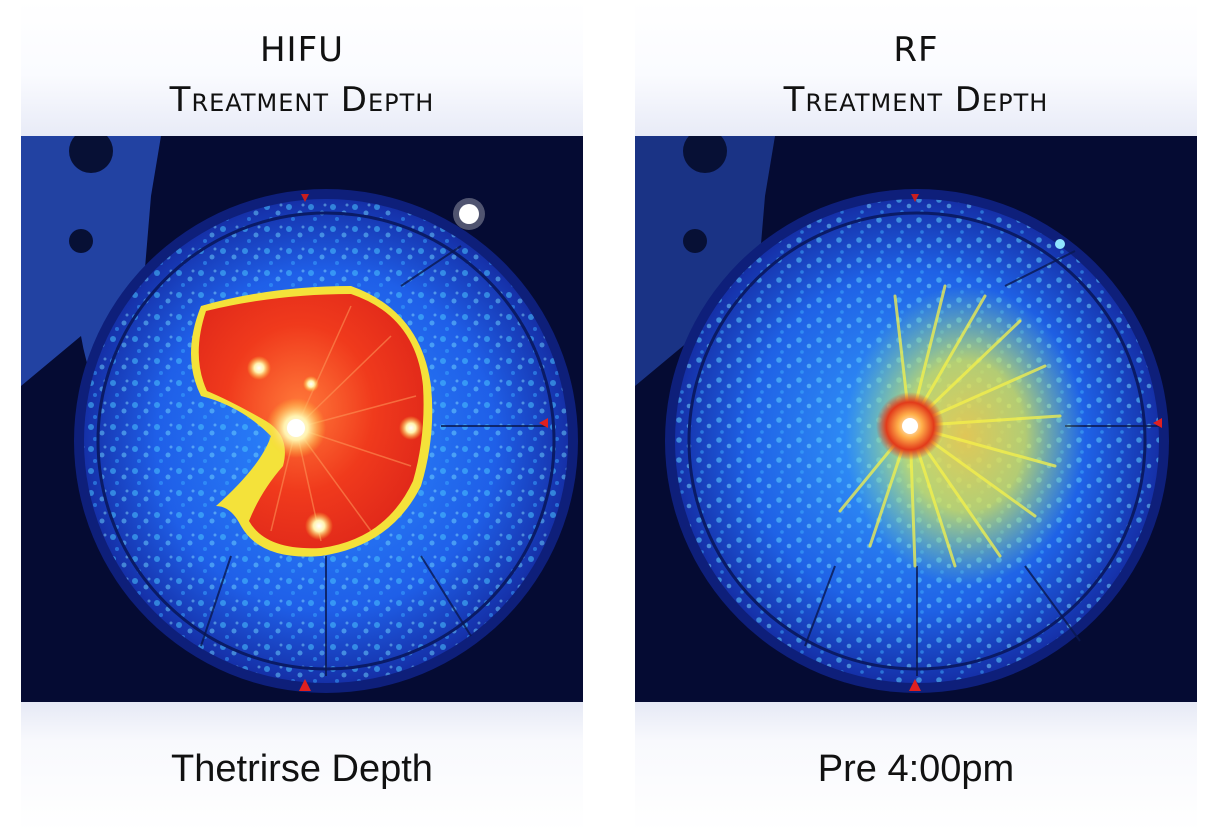 Image resolution: width=1216 pixels, height=832 pixels. I want to click on hifu-title: HIFU, so click(302, 50).